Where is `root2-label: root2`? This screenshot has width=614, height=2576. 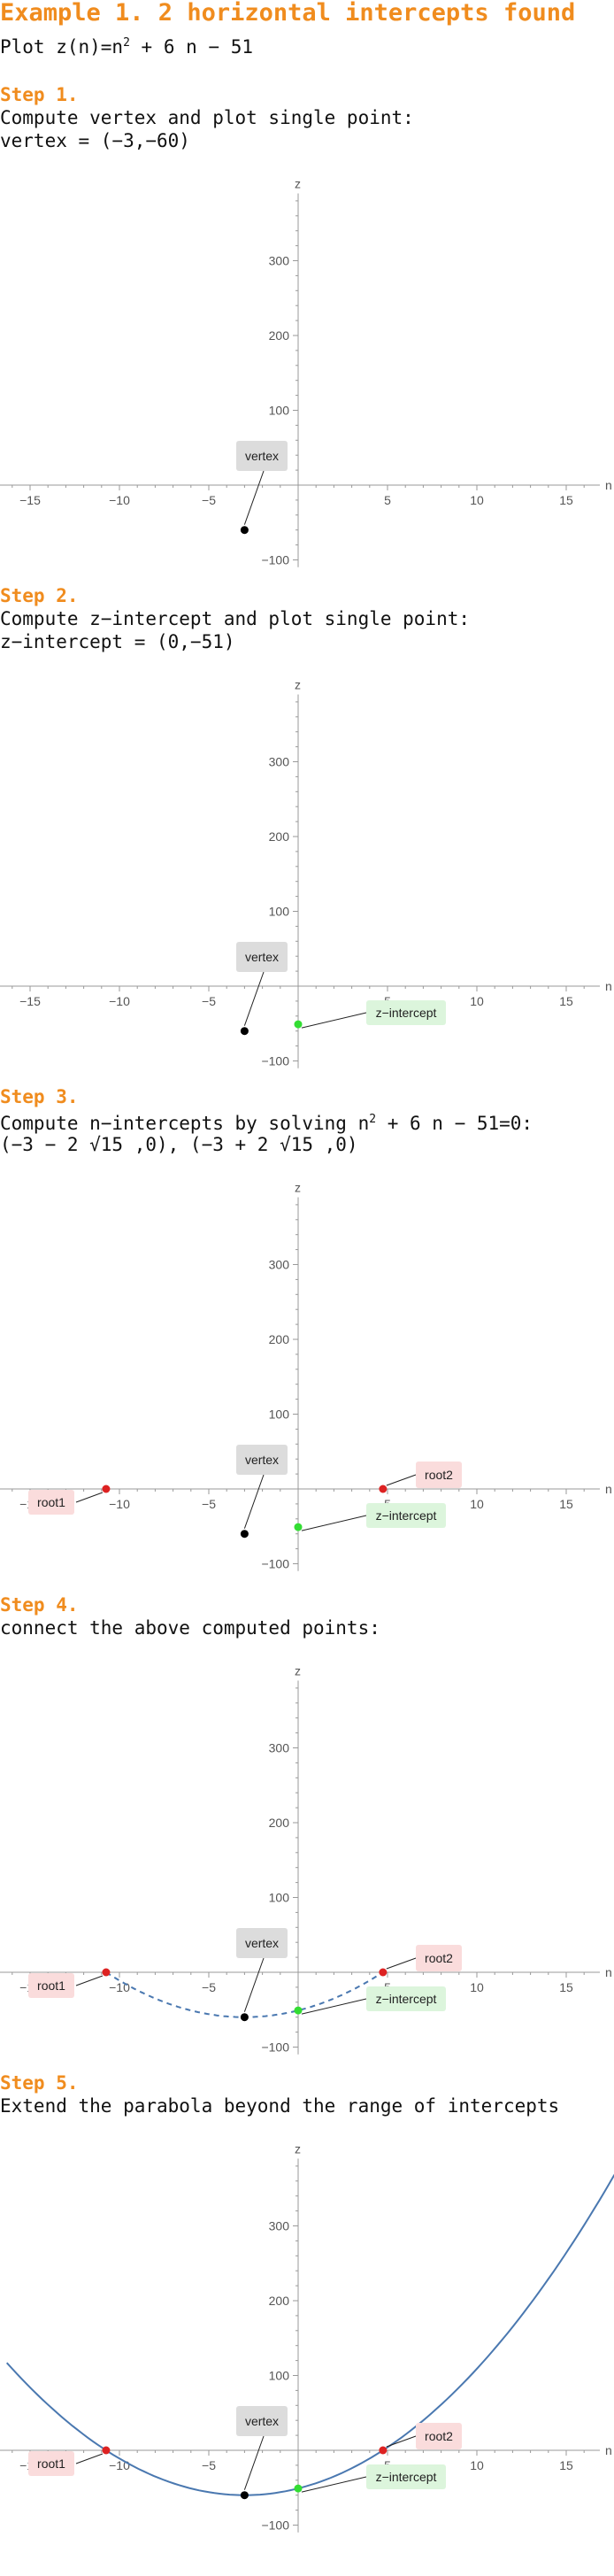
root2-label: root2 is located at coordinates (439, 1475).